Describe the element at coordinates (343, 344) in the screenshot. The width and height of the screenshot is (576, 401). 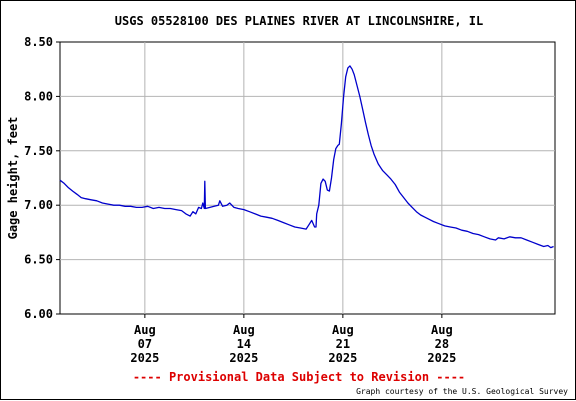
I see `x-tick-label: 21` at that location.